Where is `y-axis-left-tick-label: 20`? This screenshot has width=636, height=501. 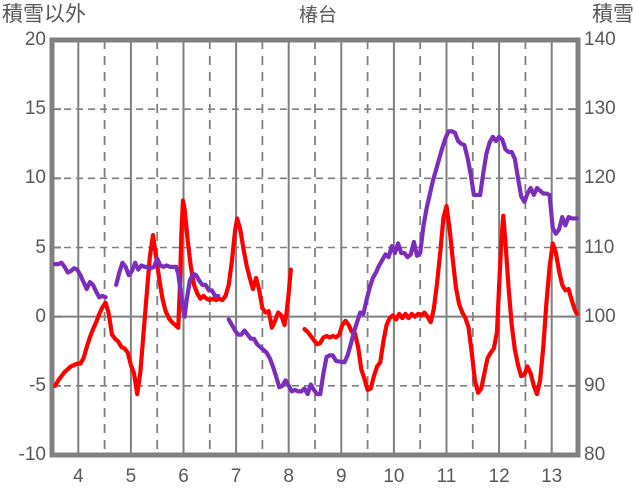 y-axis-left-tick-label: 20 is located at coordinates (35, 39).